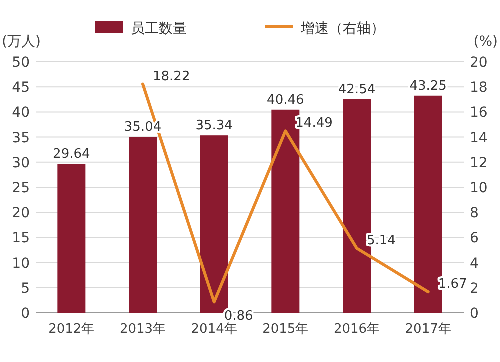 Image resolution: width=500 pixels, height=362 pixels. Describe the element at coordinates (428, 329) in the screenshot. I see `x-tick-label: 2017年` at that location.